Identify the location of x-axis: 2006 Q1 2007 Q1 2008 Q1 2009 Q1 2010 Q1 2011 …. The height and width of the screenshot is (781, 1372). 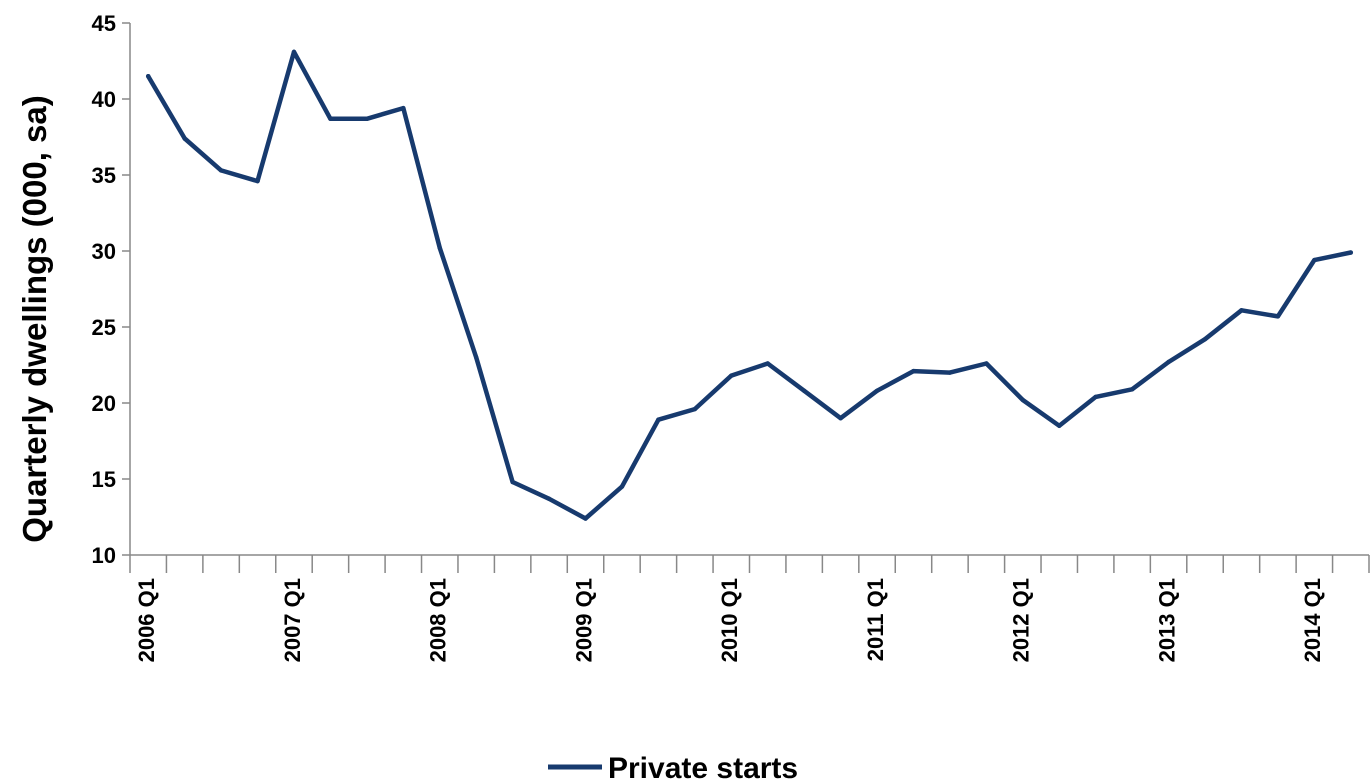
(749, 608).